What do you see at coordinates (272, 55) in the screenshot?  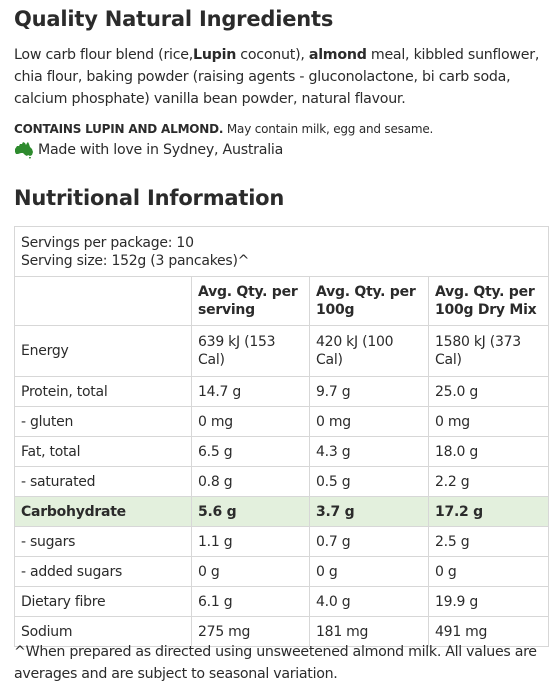 I see `ingredients-part-2: coconut),` at bounding box center [272, 55].